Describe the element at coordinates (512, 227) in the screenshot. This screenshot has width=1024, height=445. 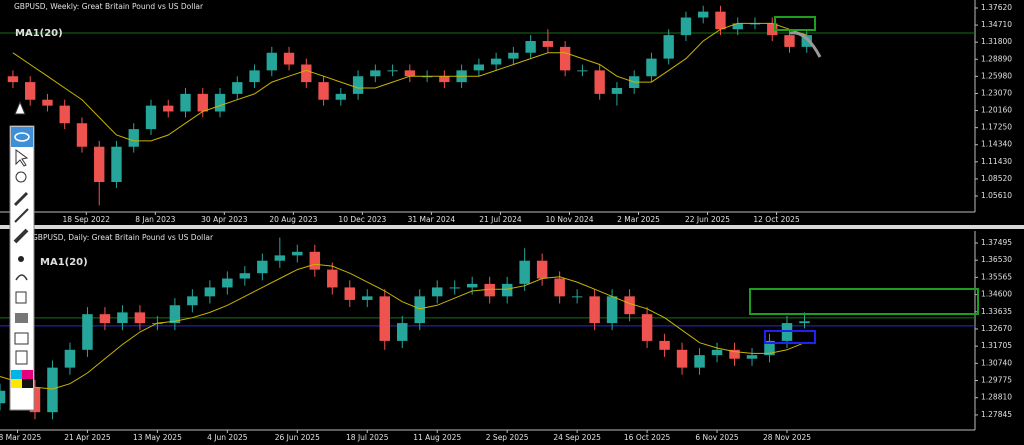
I see `panel-separator` at that location.